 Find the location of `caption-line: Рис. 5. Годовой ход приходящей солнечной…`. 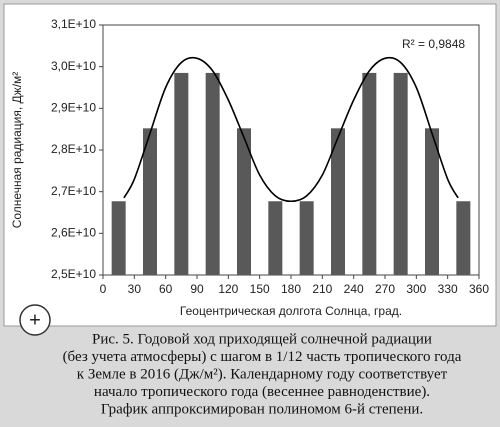

caption-line: Рис. 5. Годовой ход приходящей солнечной… is located at coordinates (262, 339).